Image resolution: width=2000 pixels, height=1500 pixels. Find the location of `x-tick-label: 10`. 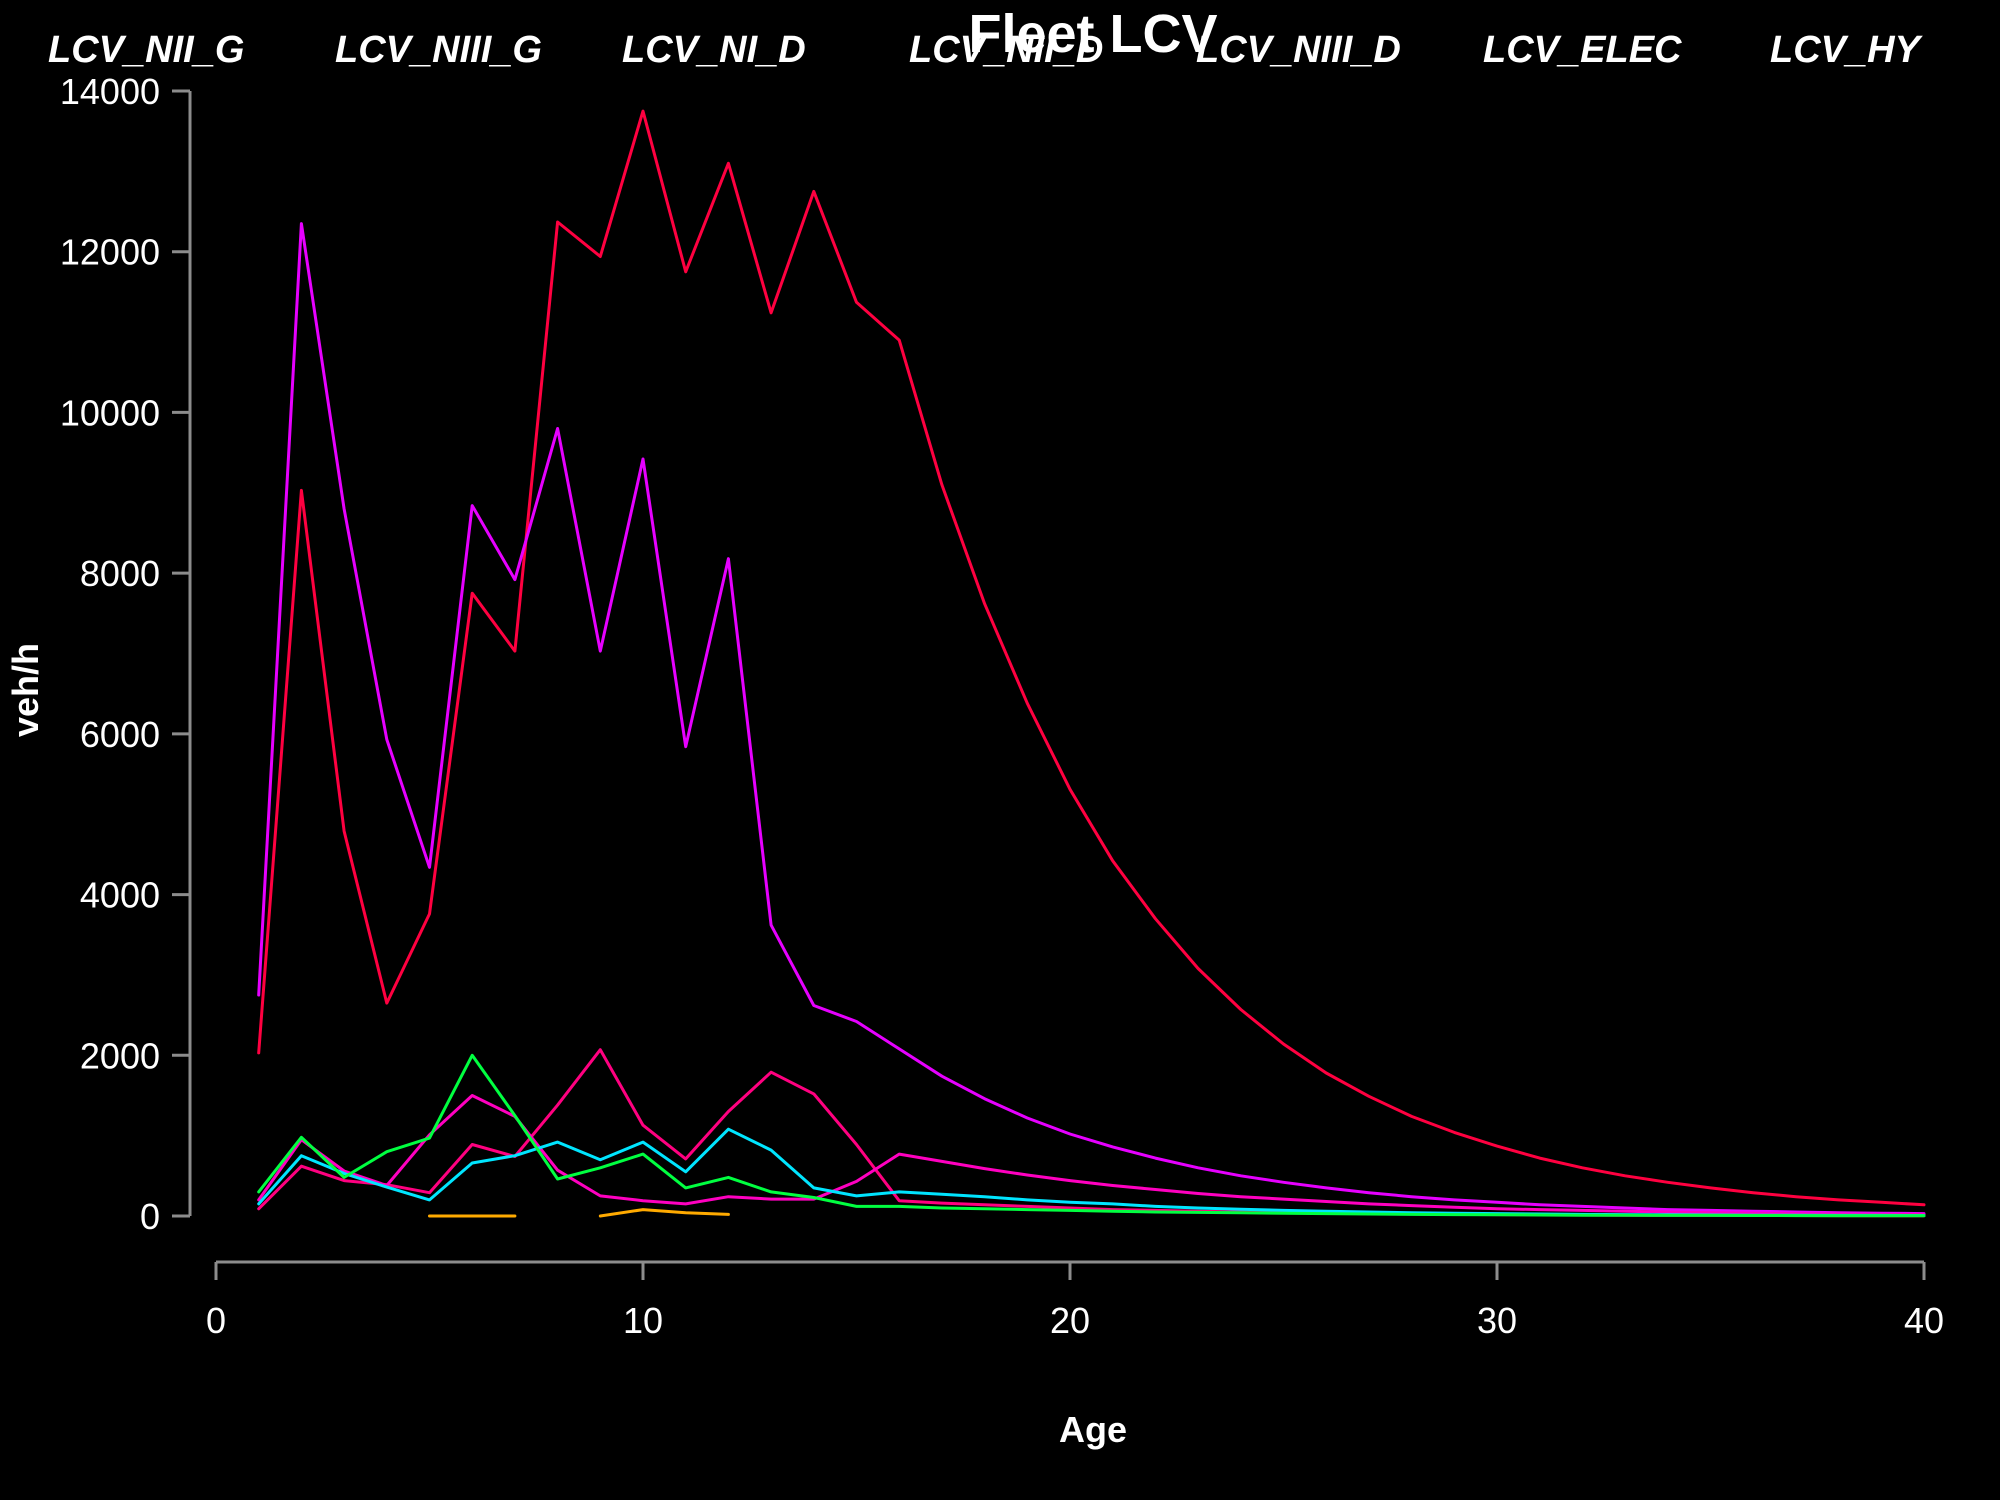

x-tick-label: 10 is located at coordinates (643, 1320).